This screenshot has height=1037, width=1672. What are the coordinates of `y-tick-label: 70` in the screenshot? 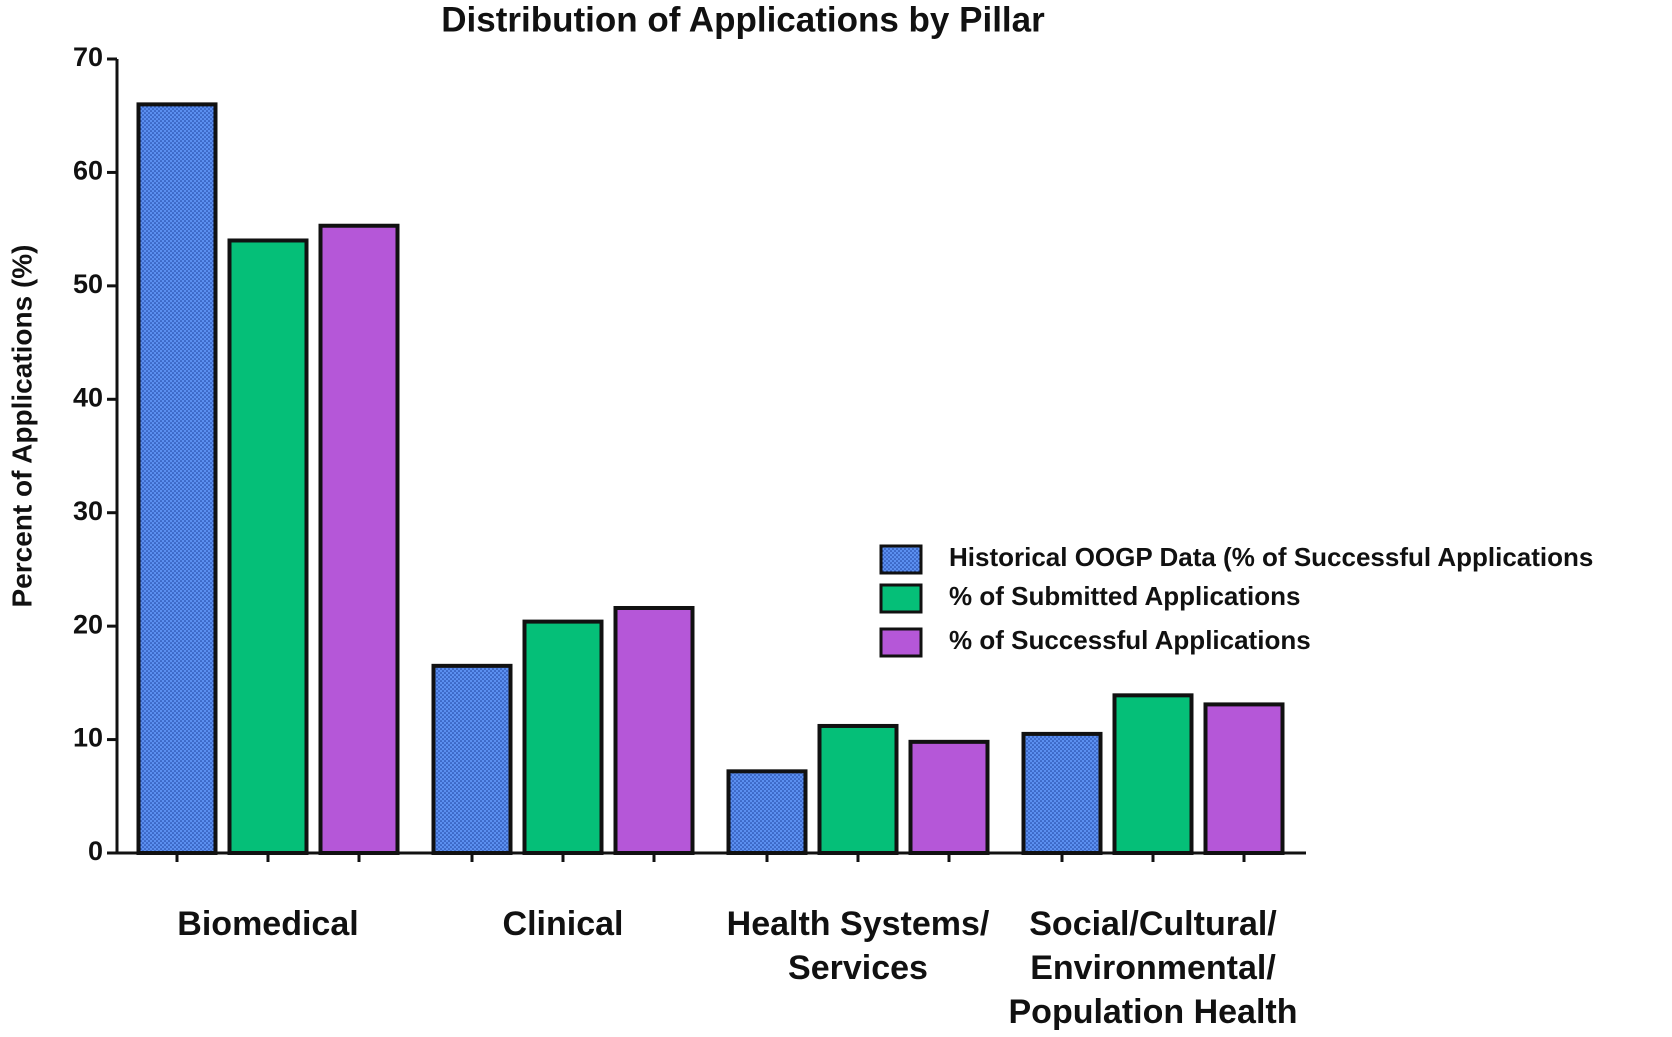 It's located at (88, 57).